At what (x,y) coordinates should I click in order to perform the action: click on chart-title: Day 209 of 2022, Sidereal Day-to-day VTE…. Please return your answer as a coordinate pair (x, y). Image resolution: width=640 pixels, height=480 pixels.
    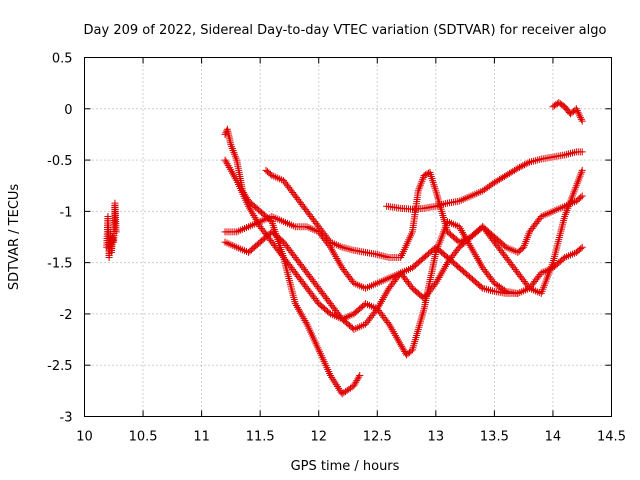
    Looking at the image, I should click on (345, 30).